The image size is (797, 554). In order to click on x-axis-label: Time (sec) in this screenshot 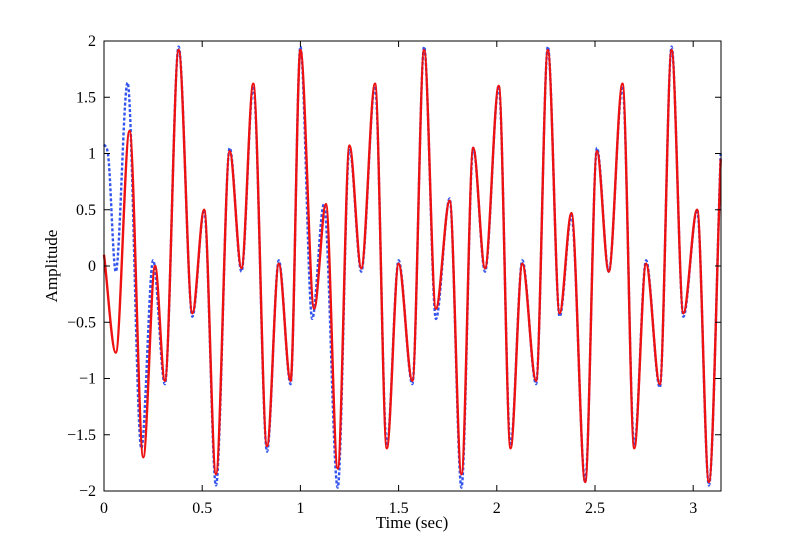, I will do `click(412, 522)`.